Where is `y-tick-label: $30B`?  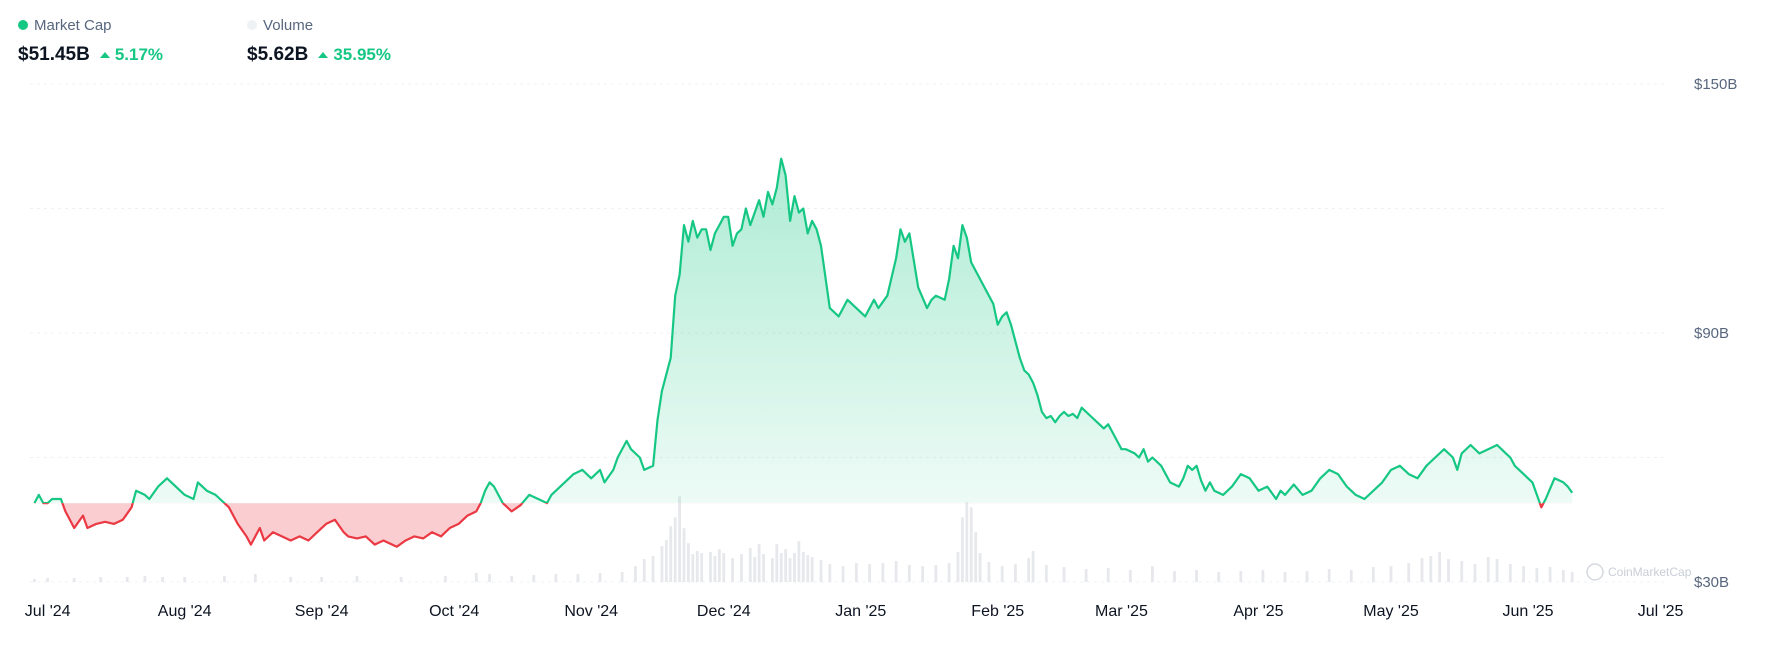
y-tick-label: $30B is located at coordinates (1711, 582).